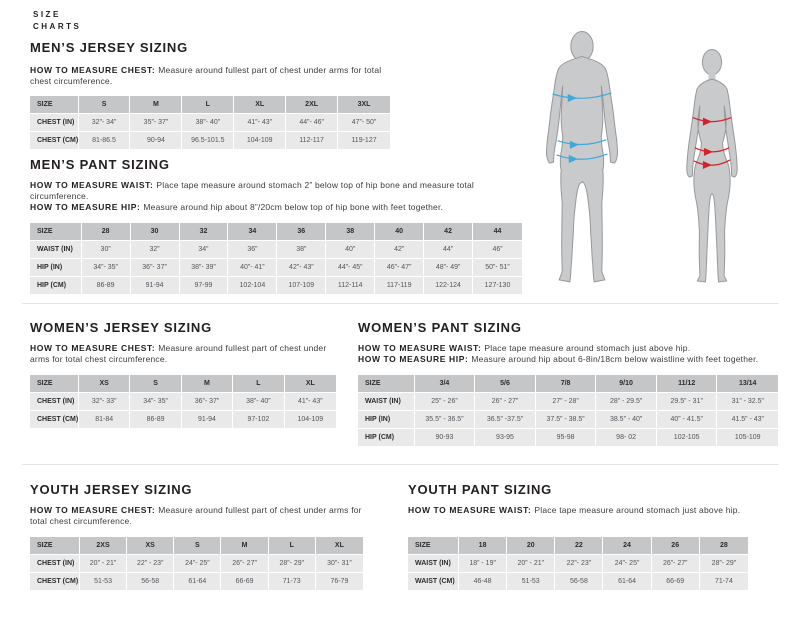  What do you see at coordinates (675, 546) in the screenshot?
I see `size-value-header: 26` at bounding box center [675, 546].